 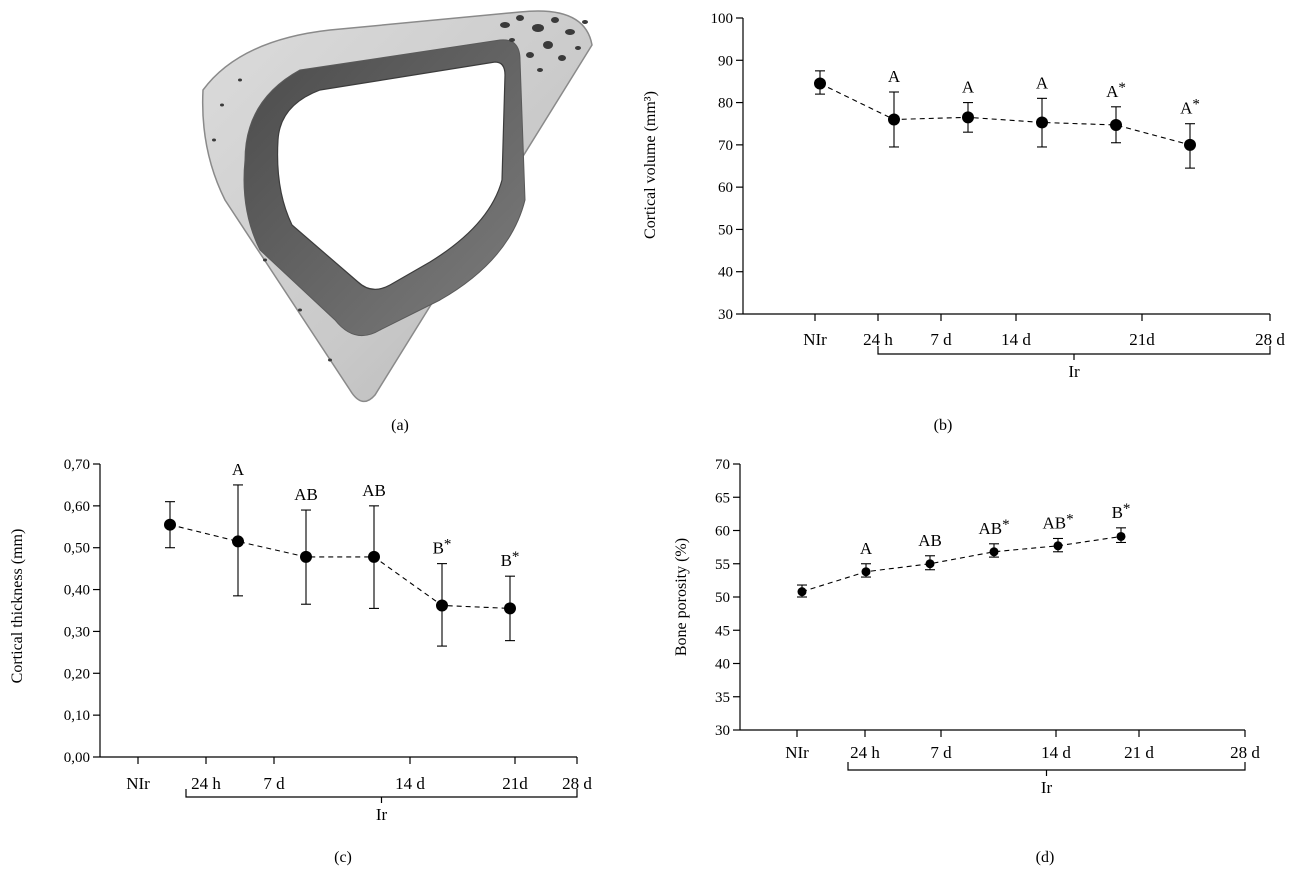 I want to click on y-tick-label: 0,70, so click(x=77, y=465).